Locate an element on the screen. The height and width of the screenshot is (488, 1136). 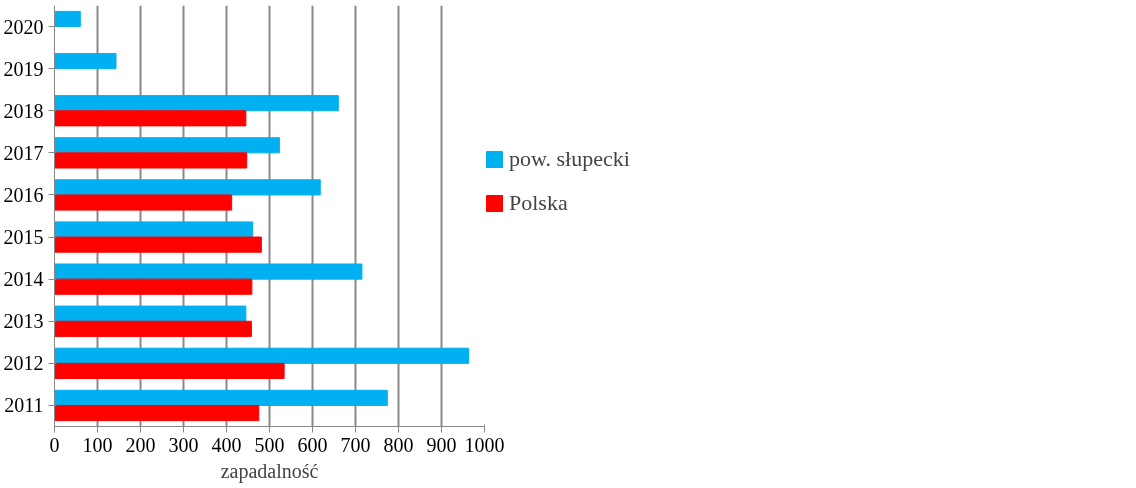
x-tick-label: 0 is located at coordinates (54, 444).